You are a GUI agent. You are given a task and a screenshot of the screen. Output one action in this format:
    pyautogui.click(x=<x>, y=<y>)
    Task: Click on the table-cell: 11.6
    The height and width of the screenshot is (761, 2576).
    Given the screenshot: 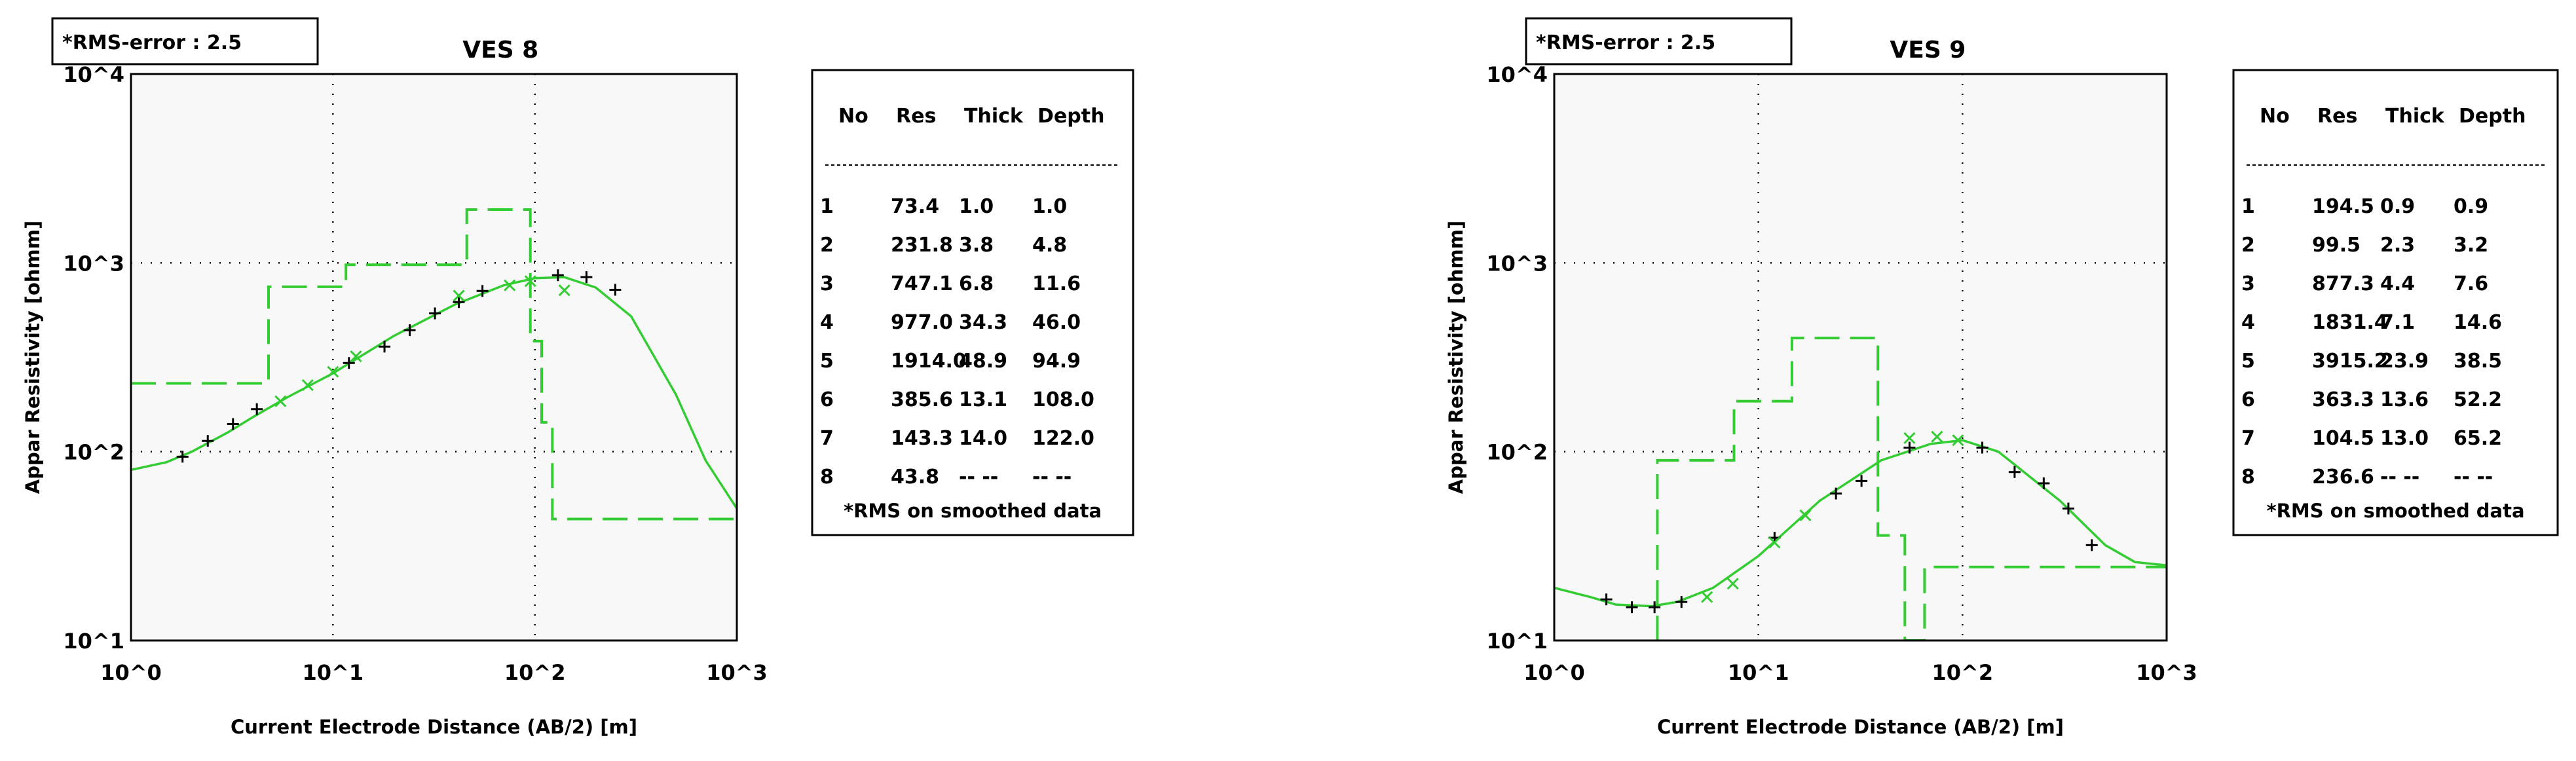 What is the action you would take?
    pyautogui.click(x=1056, y=283)
    